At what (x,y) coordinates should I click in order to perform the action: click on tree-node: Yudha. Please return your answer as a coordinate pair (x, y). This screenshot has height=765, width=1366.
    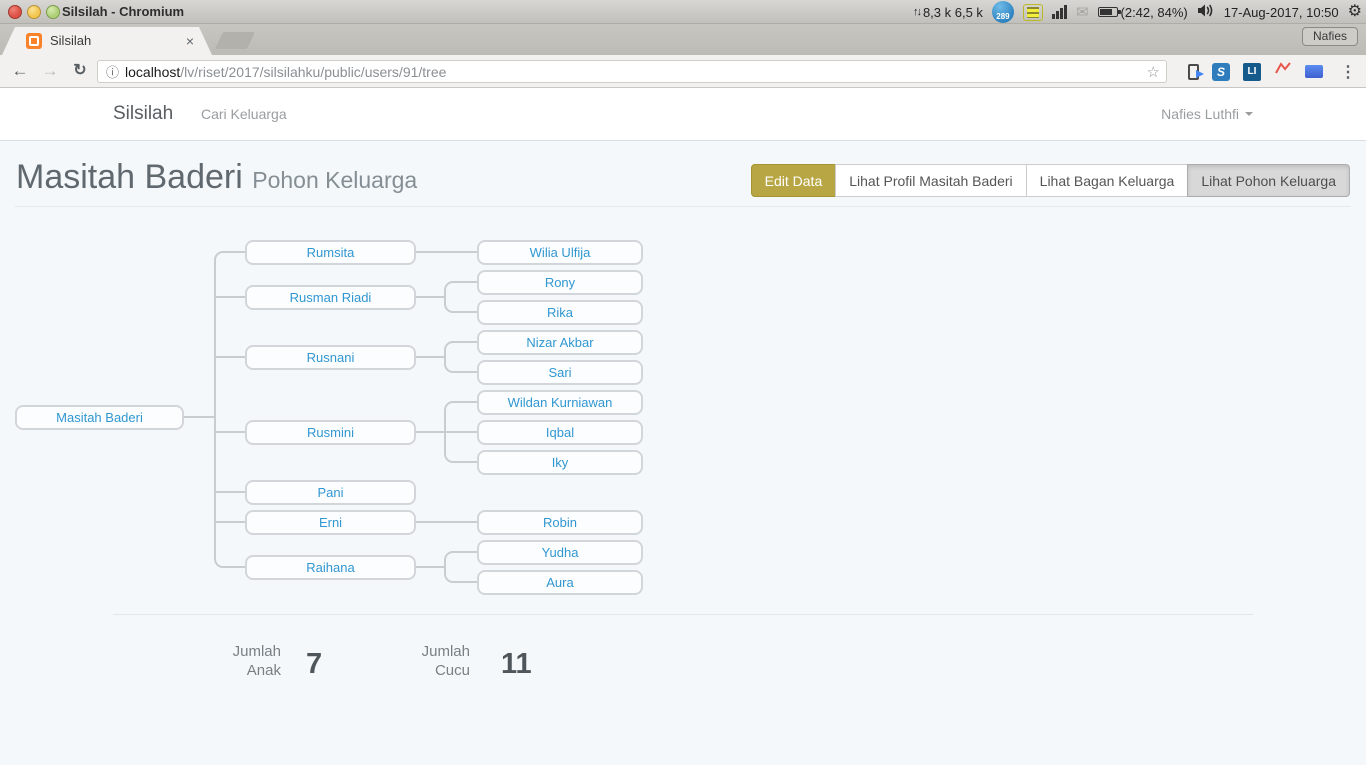
    Looking at the image, I should click on (560, 552).